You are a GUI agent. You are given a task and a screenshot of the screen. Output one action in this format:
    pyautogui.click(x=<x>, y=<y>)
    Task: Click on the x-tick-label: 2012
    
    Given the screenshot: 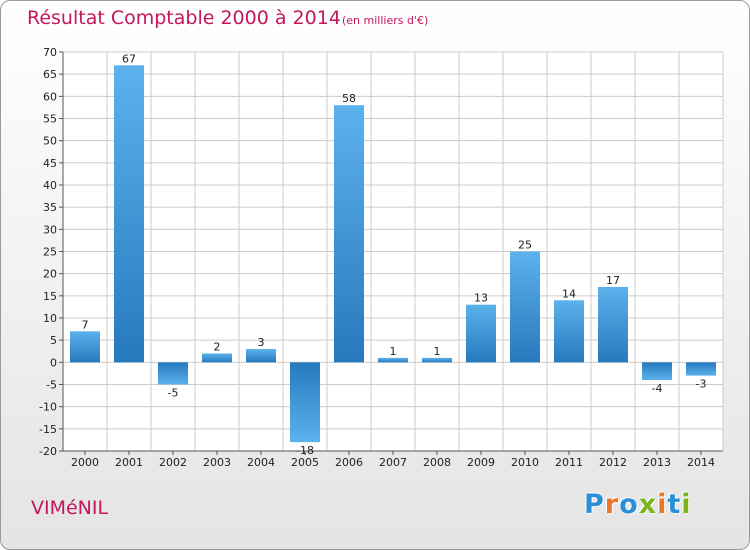 What is the action you would take?
    pyautogui.click(x=613, y=462)
    